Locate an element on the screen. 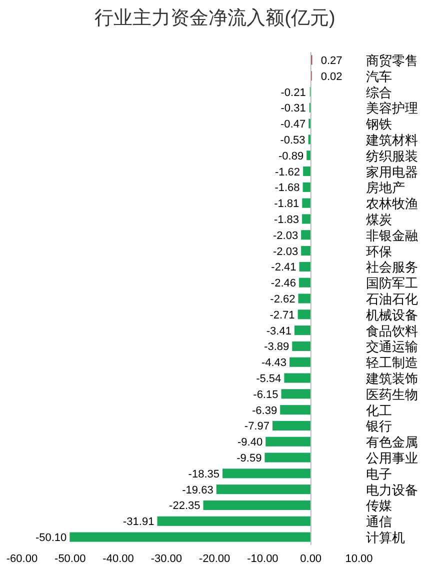 This screenshot has height=570, width=421. y-tick-label: 机械设备 is located at coordinates (392, 314).